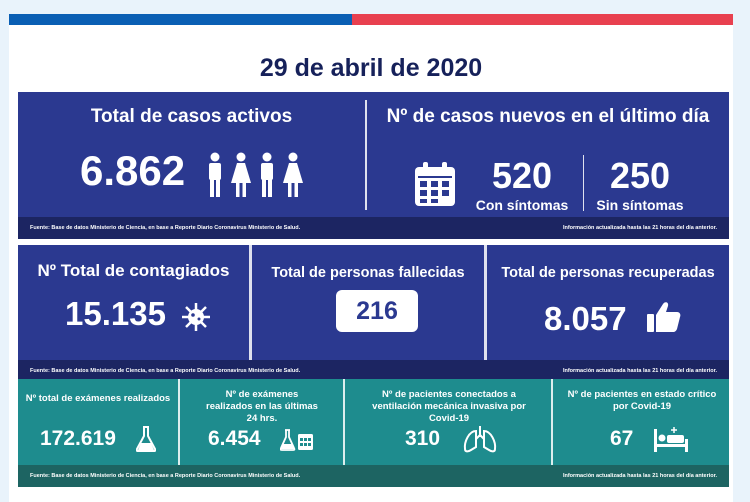 The width and height of the screenshot is (750, 502). What do you see at coordinates (640, 205) in the screenshot?
I see `without-symptoms-label: Sin síntomas` at bounding box center [640, 205].